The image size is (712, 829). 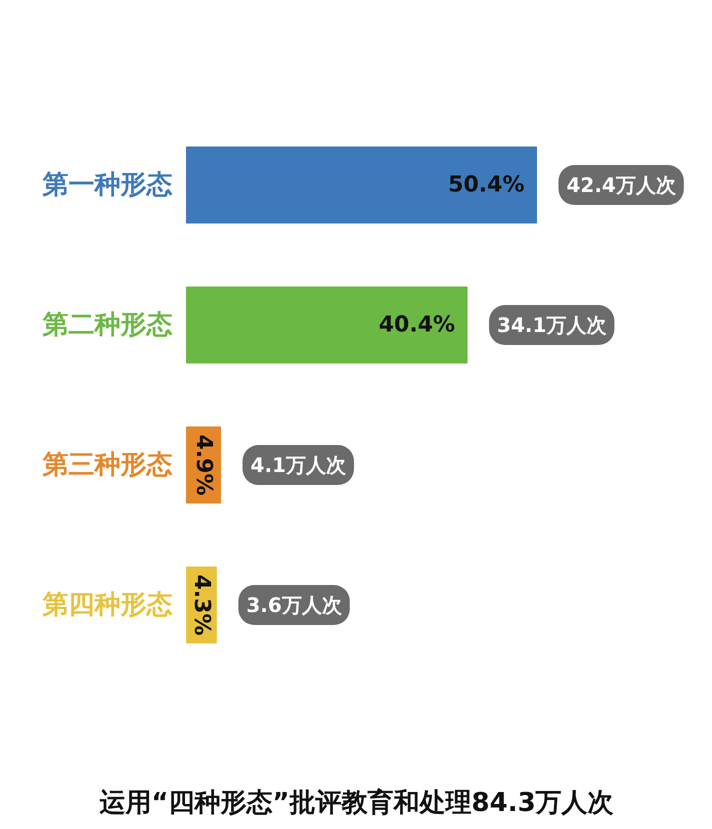 I want to click on data-label: 4.3%, so click(x=201, y=605).